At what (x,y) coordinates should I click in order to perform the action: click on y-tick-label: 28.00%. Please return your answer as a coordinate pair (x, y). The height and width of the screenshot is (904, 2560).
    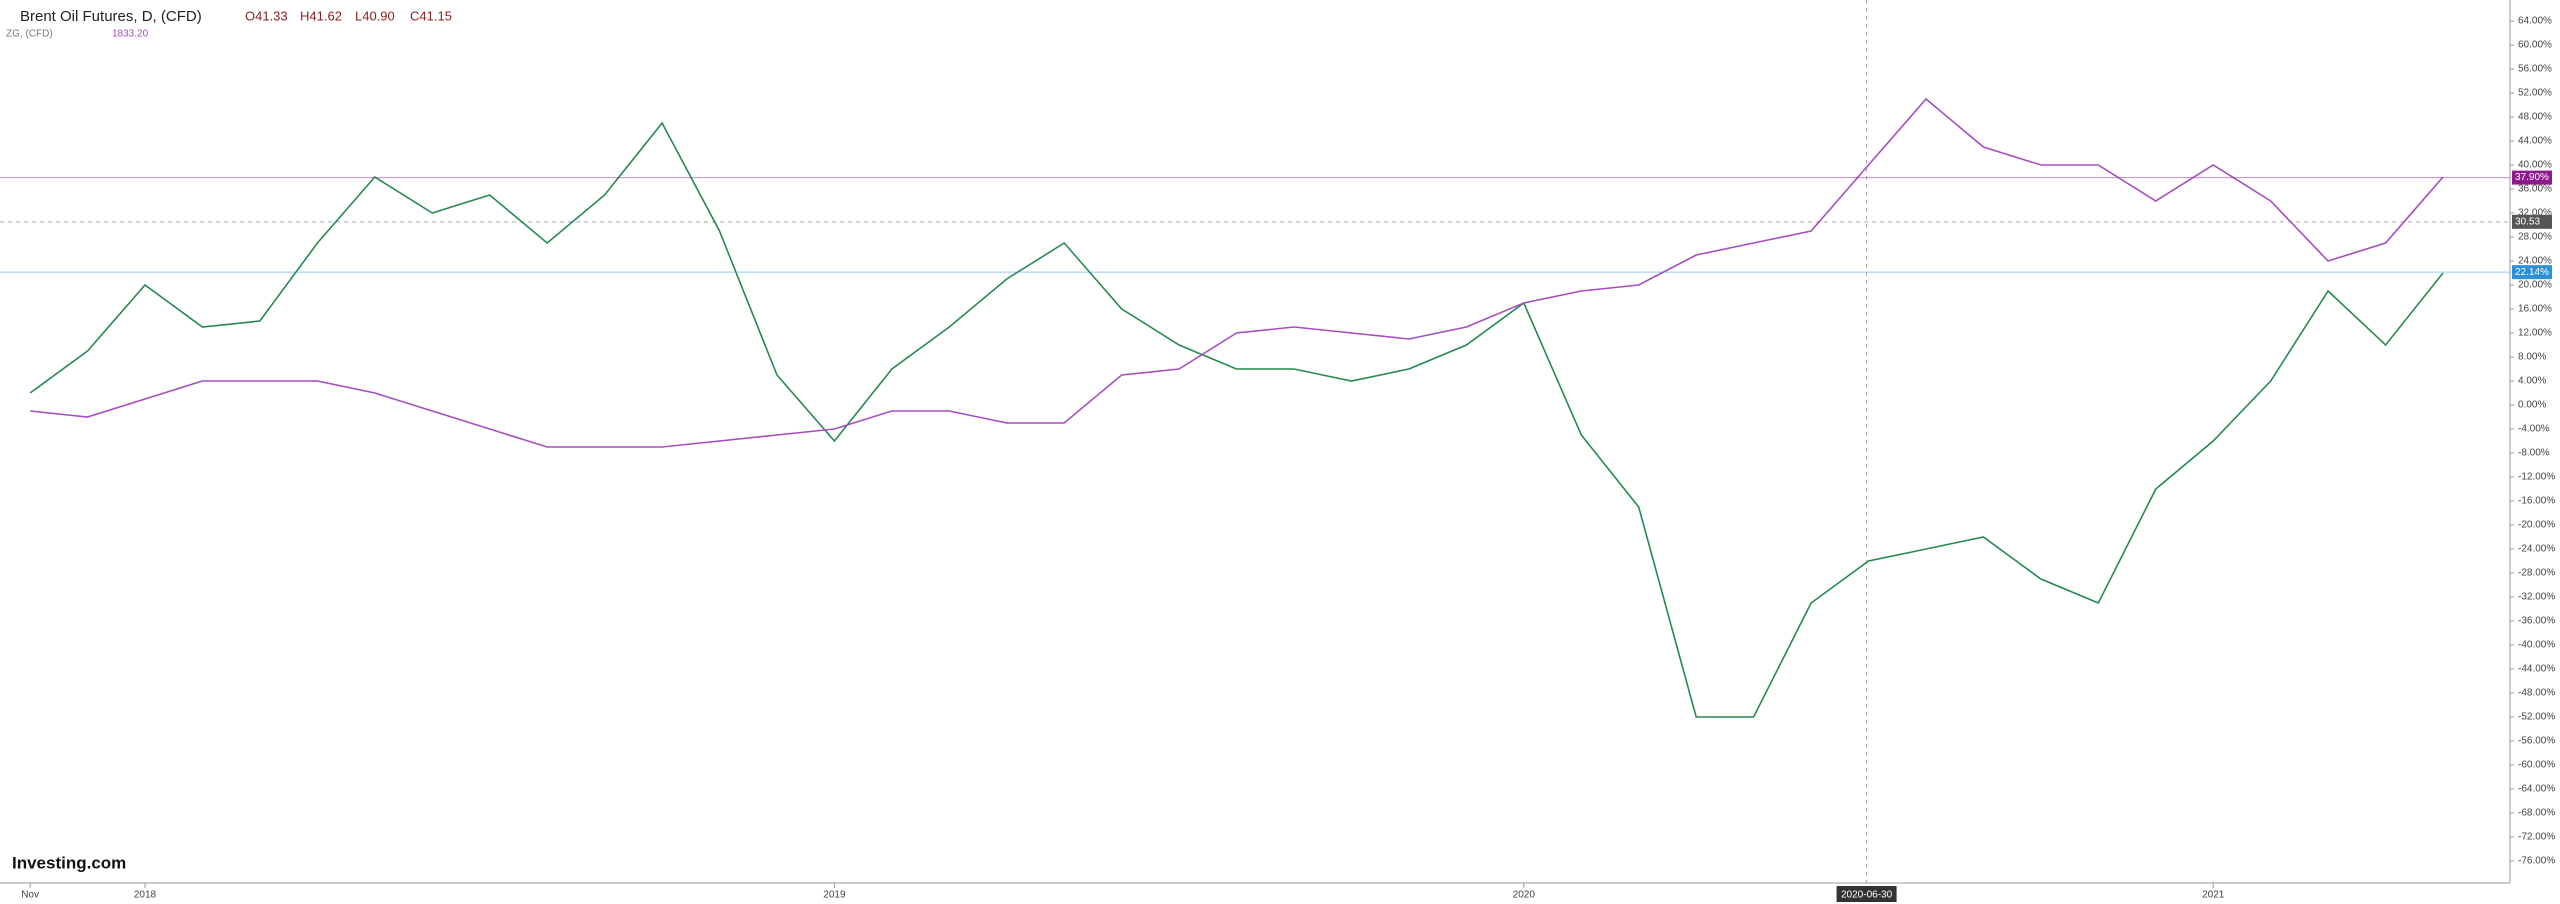
    Looking at the image, I should click on (2535, 237).